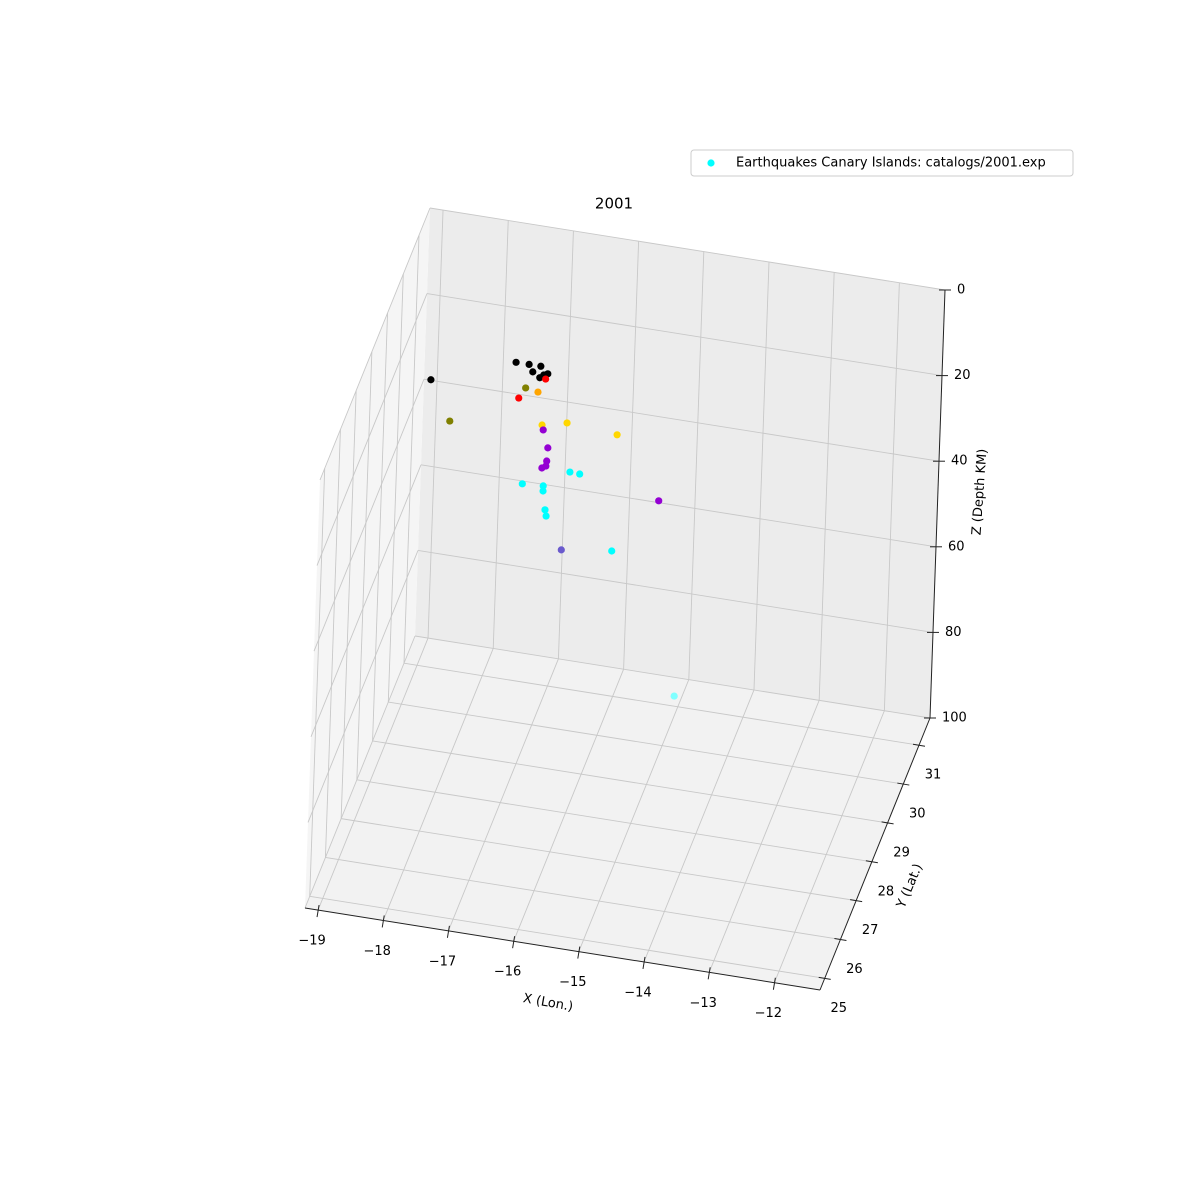 The image size is (1200, 1200). I want to click on x-tick-label: −15, so click(572, 982).